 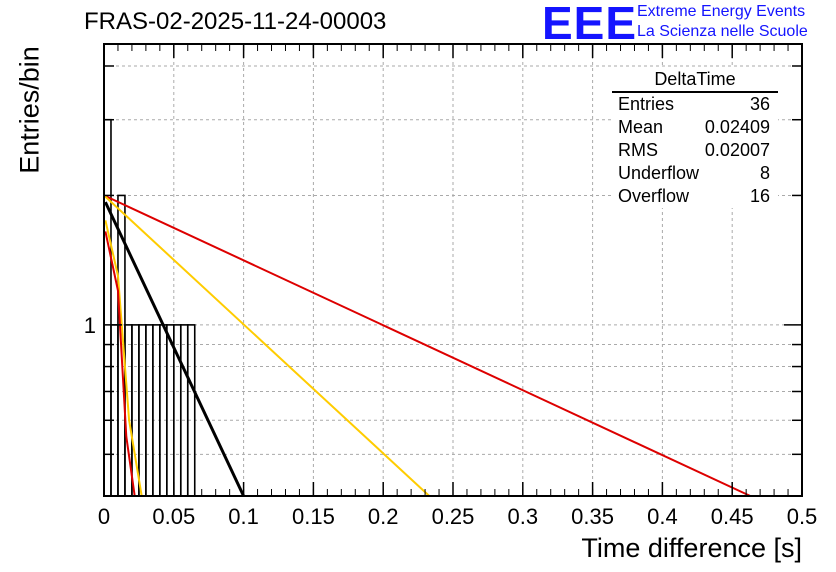 What do you see at coordinates (523, 516) in the screenshot?
I see `x-tick-label: 0.3` at bounding box center [523, 516].